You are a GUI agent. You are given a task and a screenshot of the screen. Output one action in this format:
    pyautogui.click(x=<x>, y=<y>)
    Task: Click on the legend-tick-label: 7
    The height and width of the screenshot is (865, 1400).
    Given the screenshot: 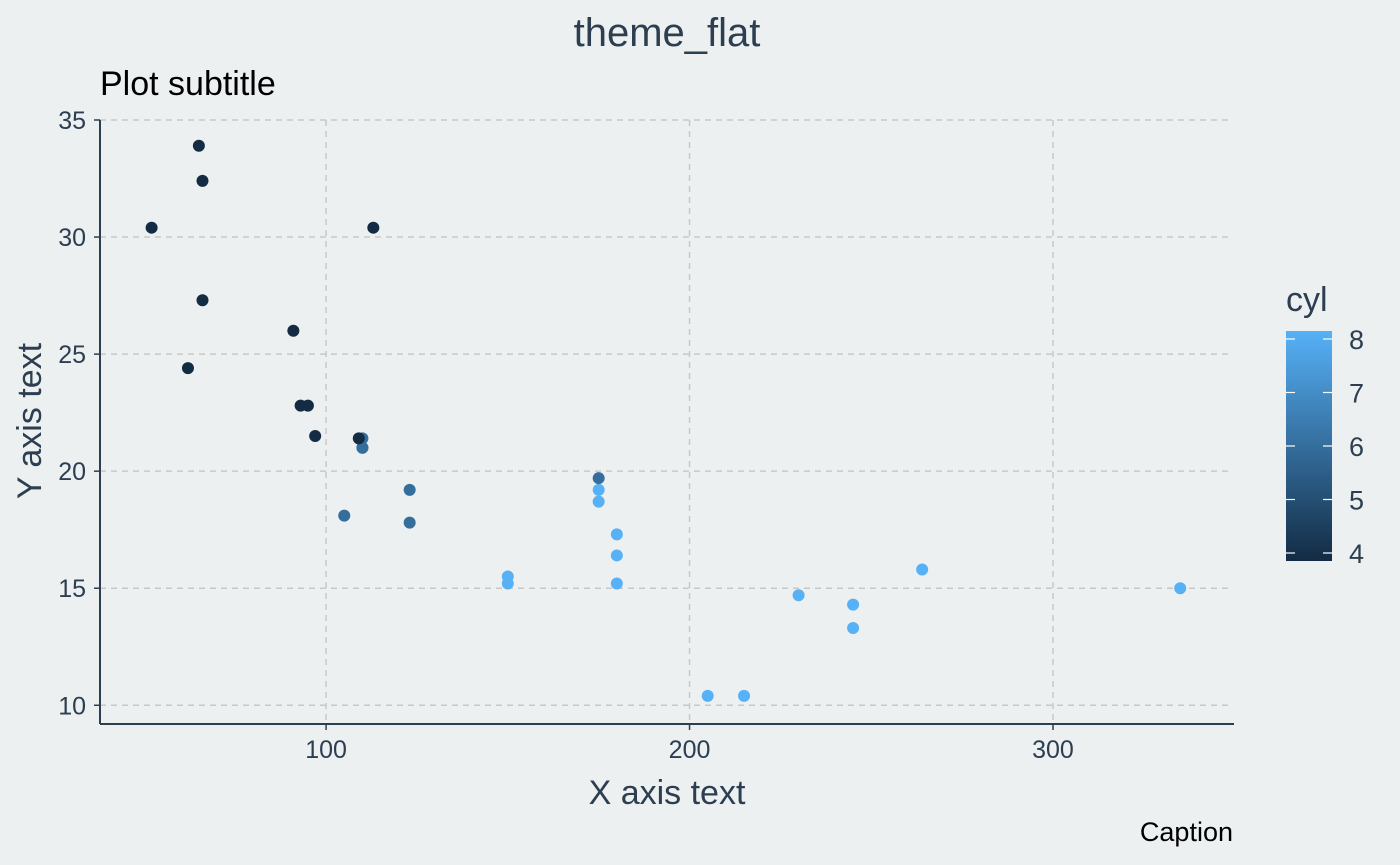 What is the action you would take?
    pyautogui.click(x=1356, y=394)
    